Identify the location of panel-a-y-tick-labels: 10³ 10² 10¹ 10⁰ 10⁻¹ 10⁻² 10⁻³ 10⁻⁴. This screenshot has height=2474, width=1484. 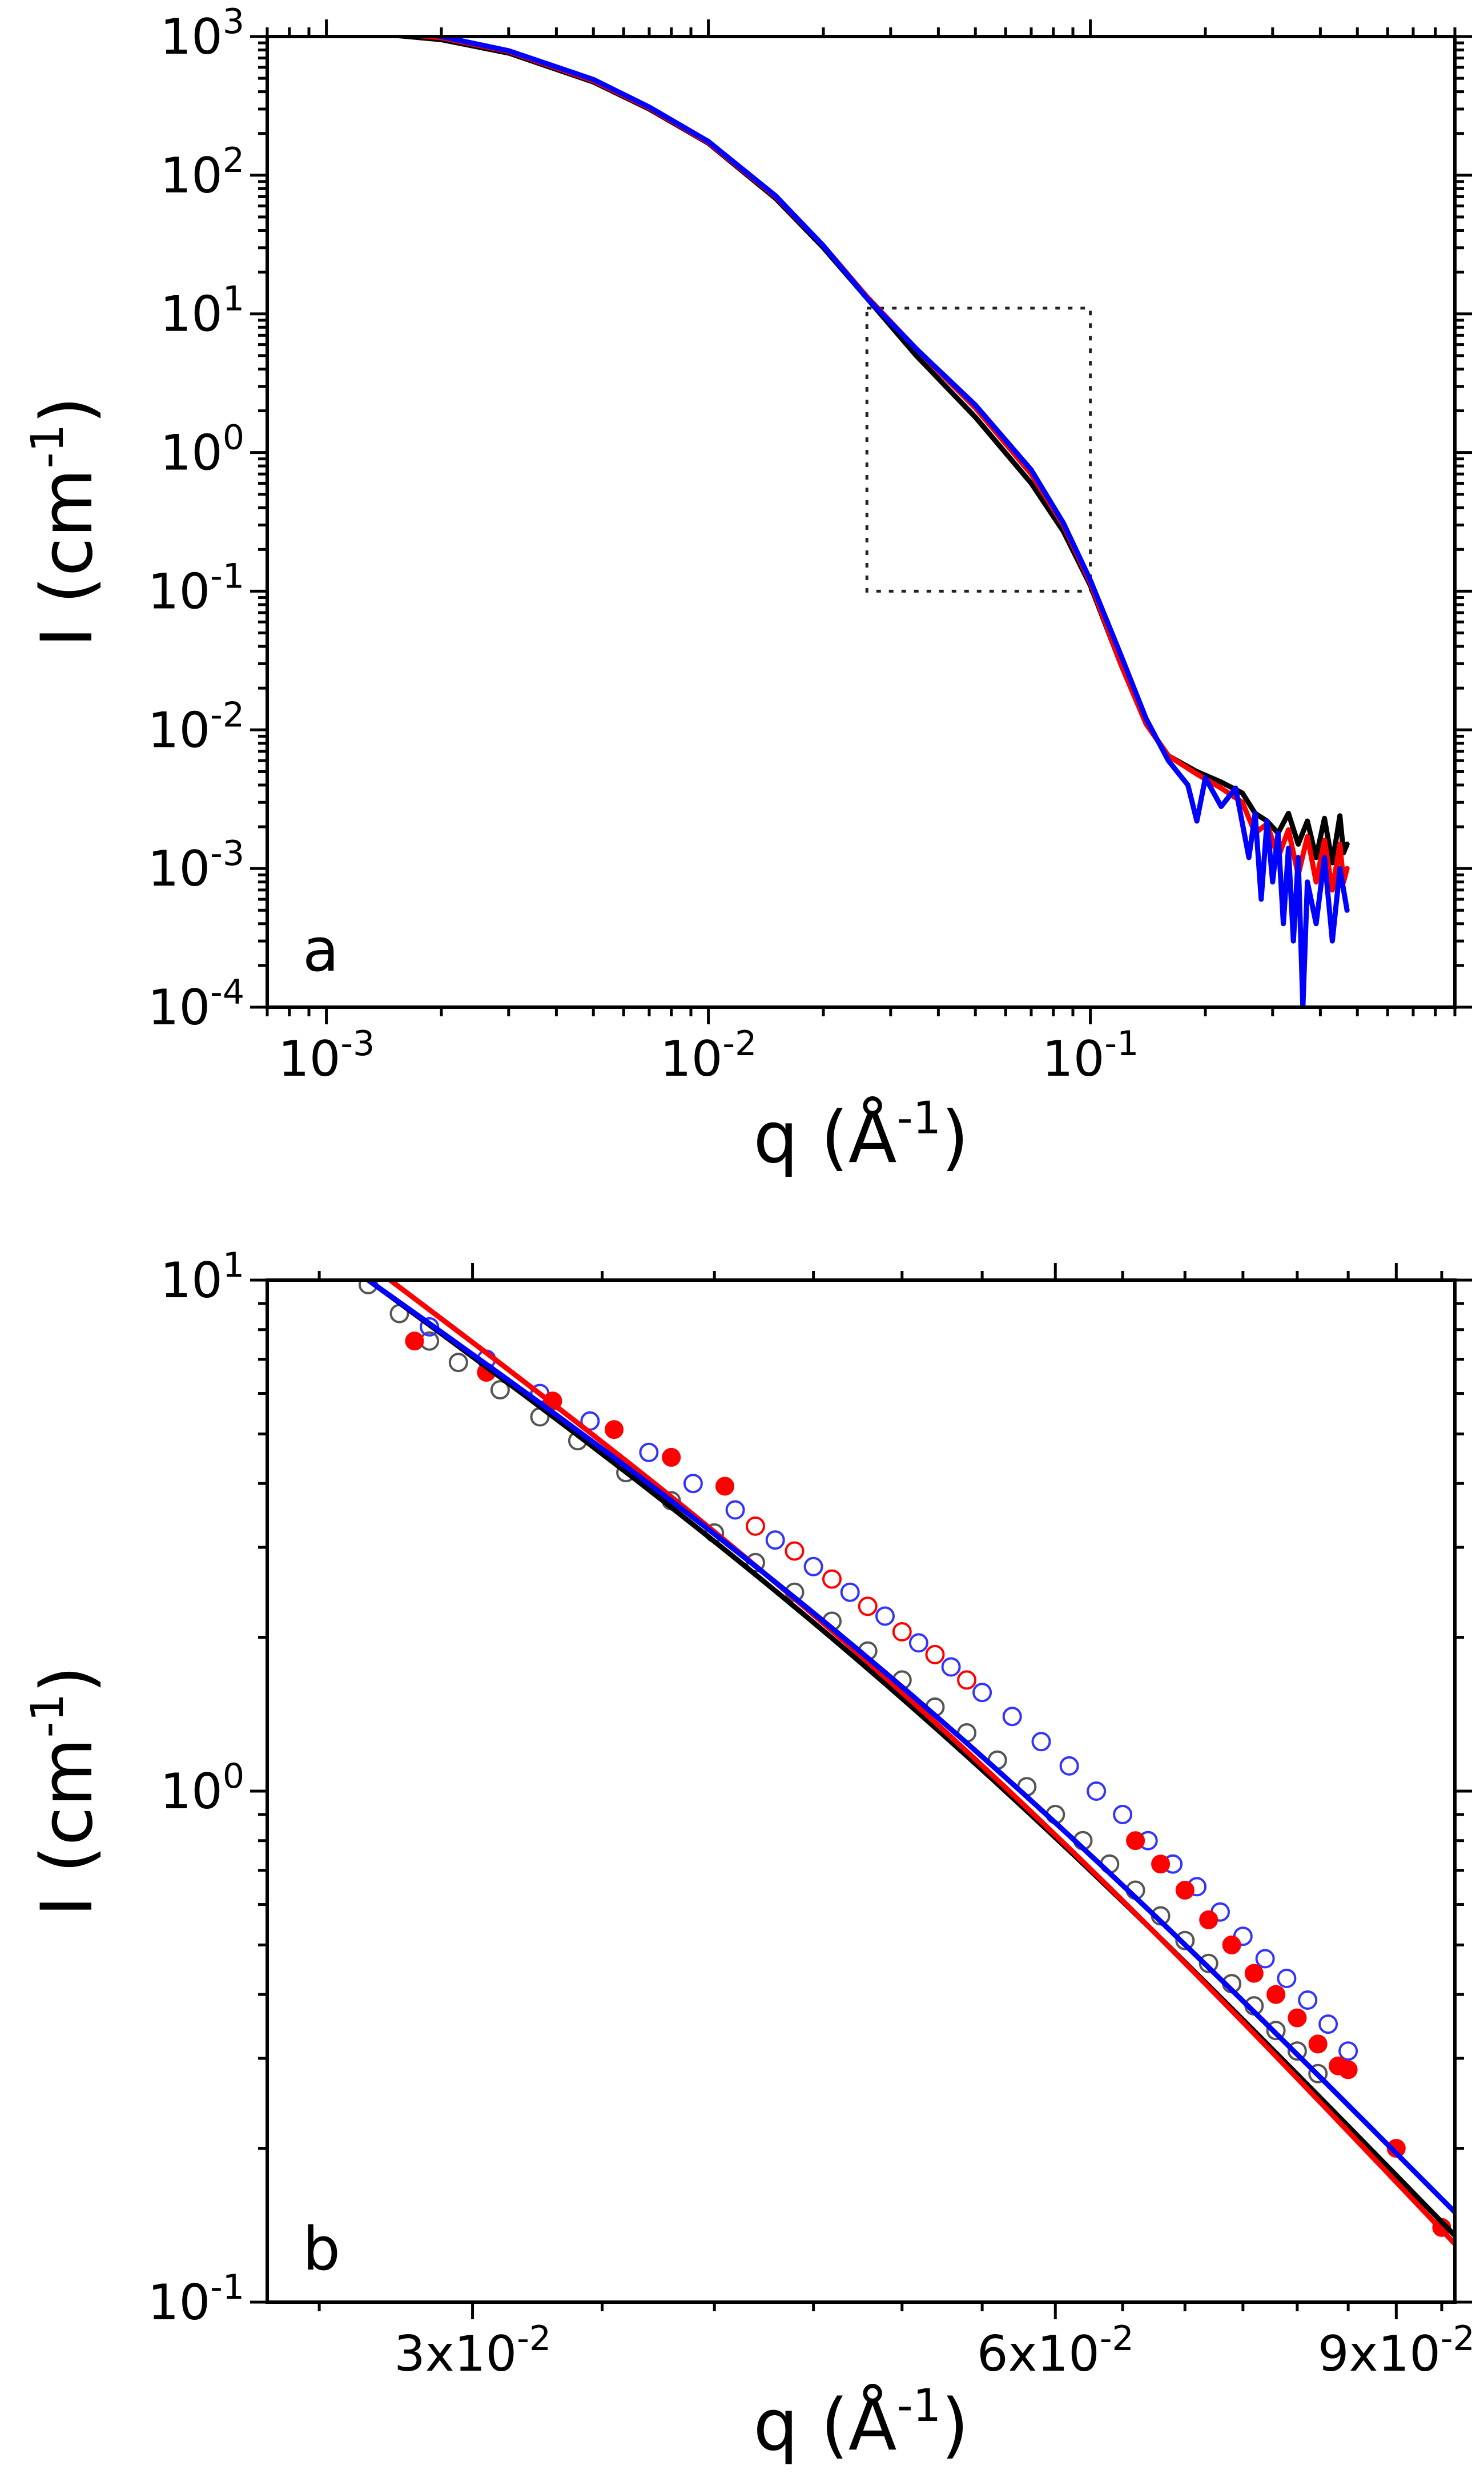
(196, 519).